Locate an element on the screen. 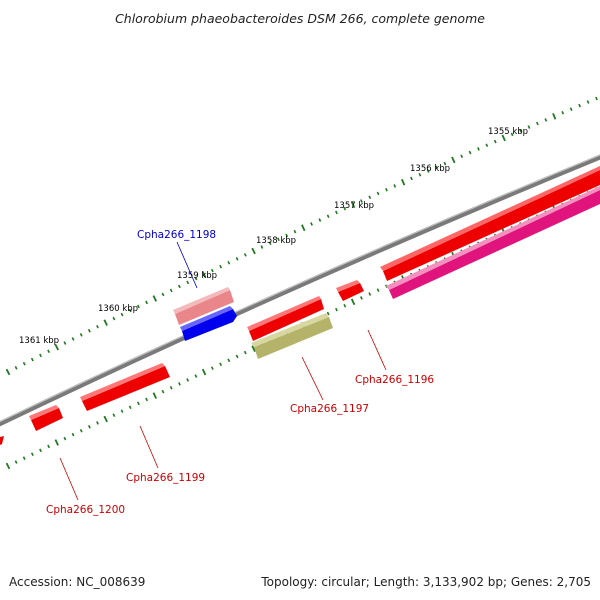 This screenshot has width=600, height=600. scale-label-1360: 1360 kbp is located at coordinates (118, 309).